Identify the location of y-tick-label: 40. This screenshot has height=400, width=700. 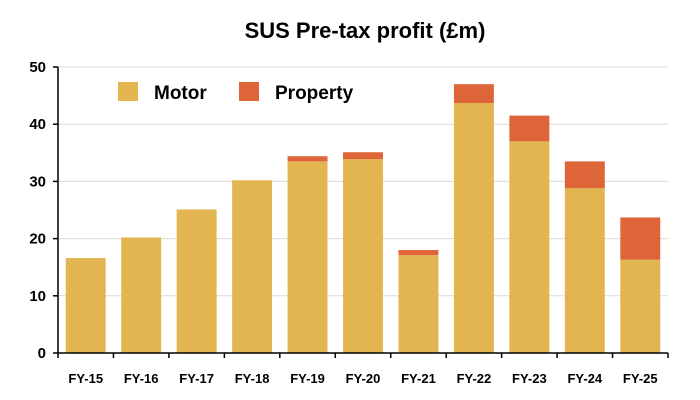
(37, 124).